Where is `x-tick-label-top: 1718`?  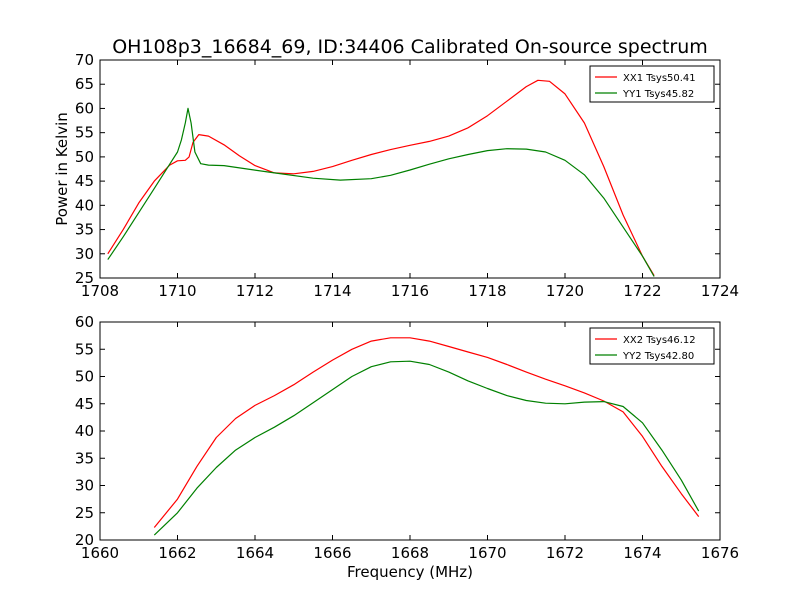 x-tick-label-top: 1718 is located at coordinates (487, 291).